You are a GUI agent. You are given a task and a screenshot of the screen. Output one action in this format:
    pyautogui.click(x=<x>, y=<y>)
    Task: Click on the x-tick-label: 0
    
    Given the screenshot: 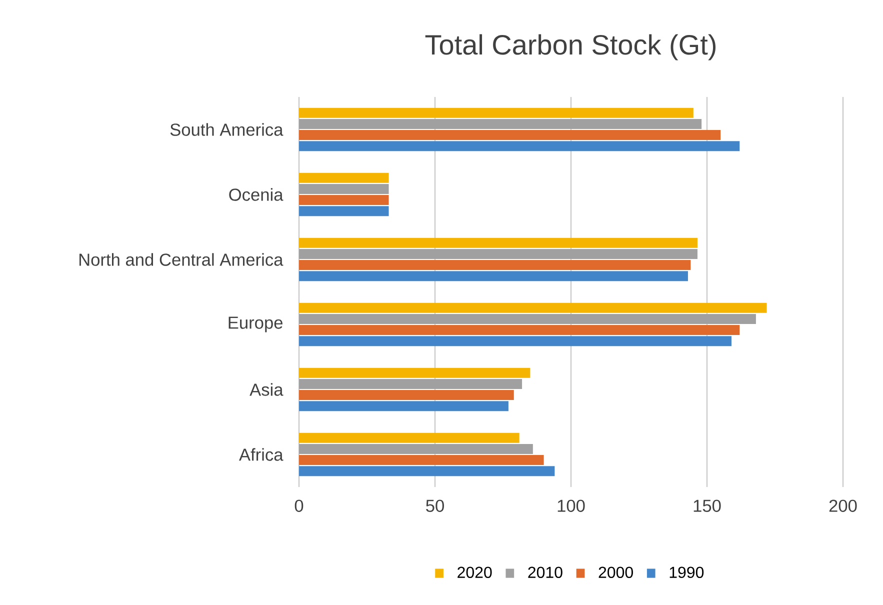 What is the action you would take?
    pyautogui.click(x=299, y=506)
    